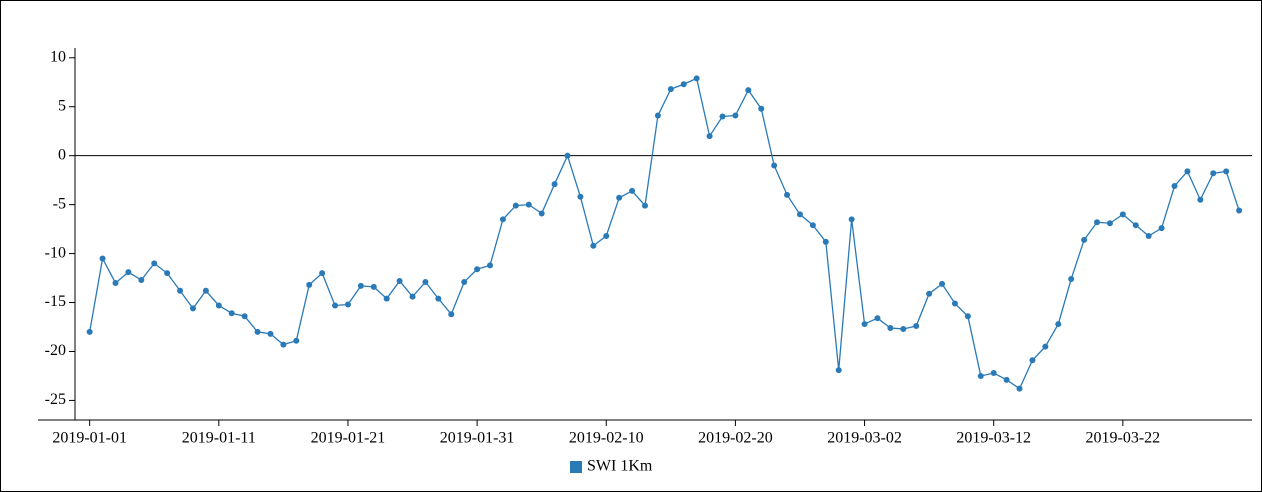 This screenshot has height=492, width=1262. I want to click on x-tick-label: 2019-02-20, so click(735, 438).